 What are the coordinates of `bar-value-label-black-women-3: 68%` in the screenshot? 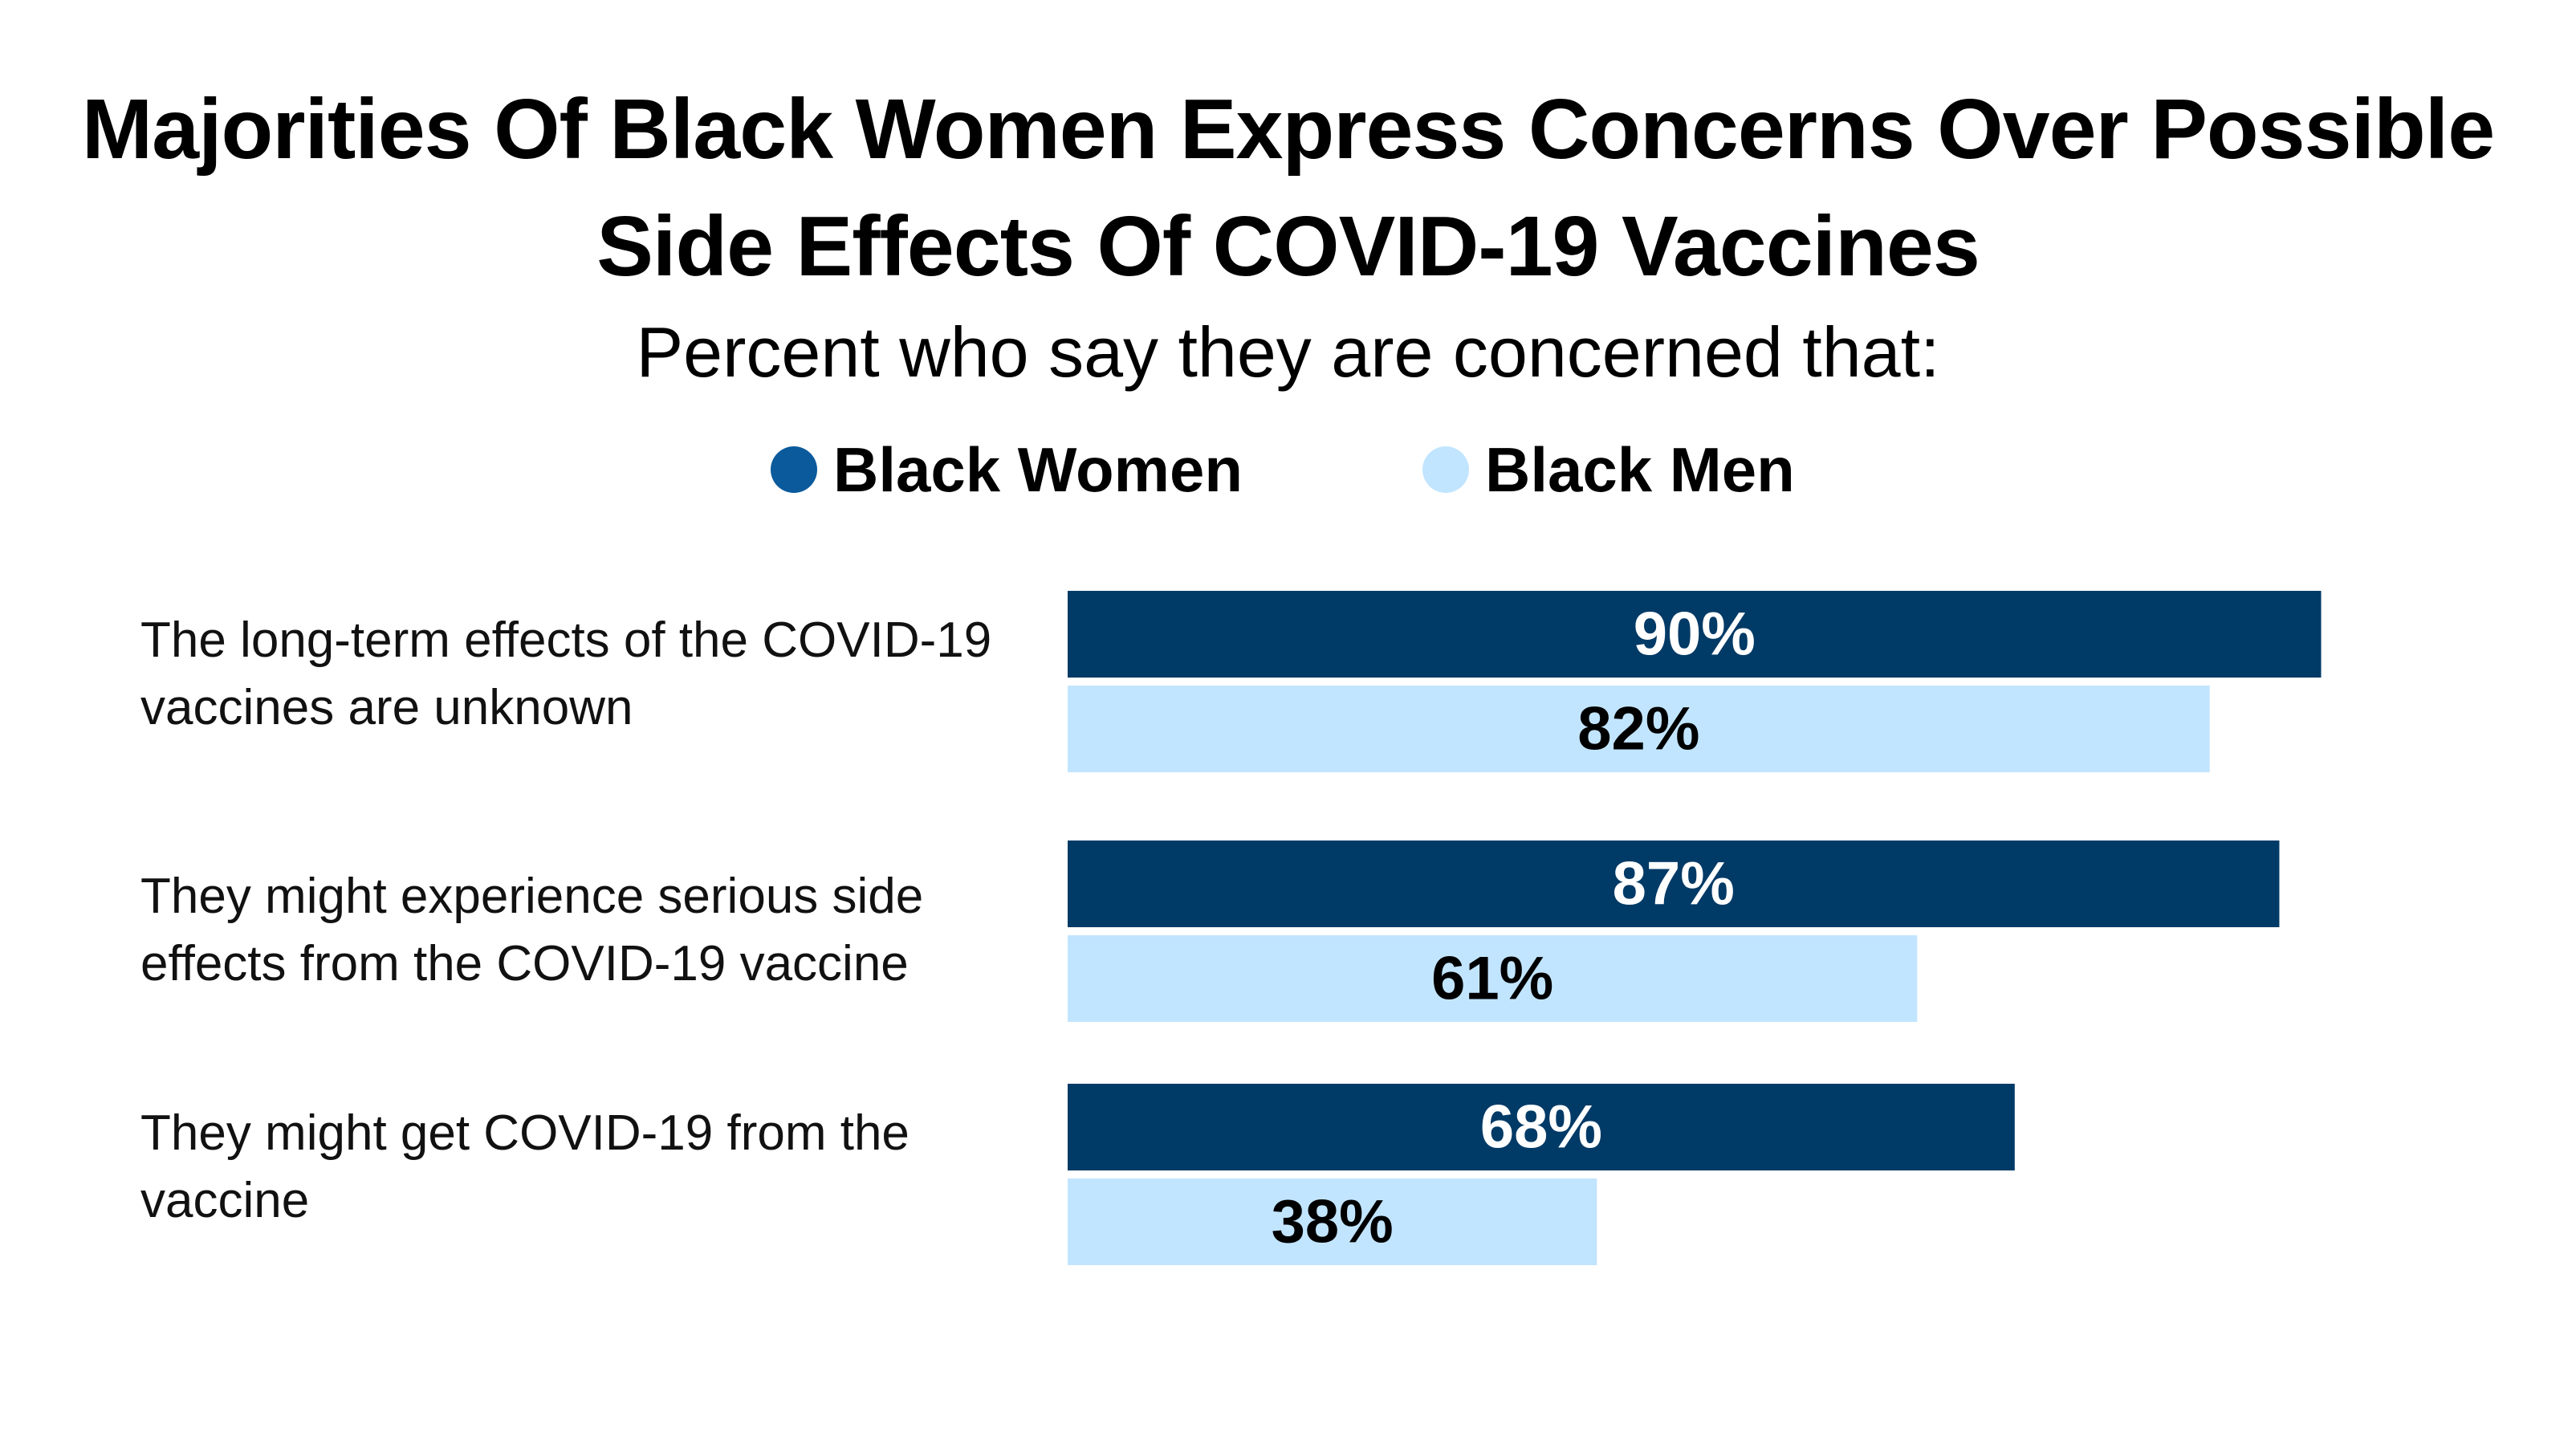 It's located at (1541, 1127).